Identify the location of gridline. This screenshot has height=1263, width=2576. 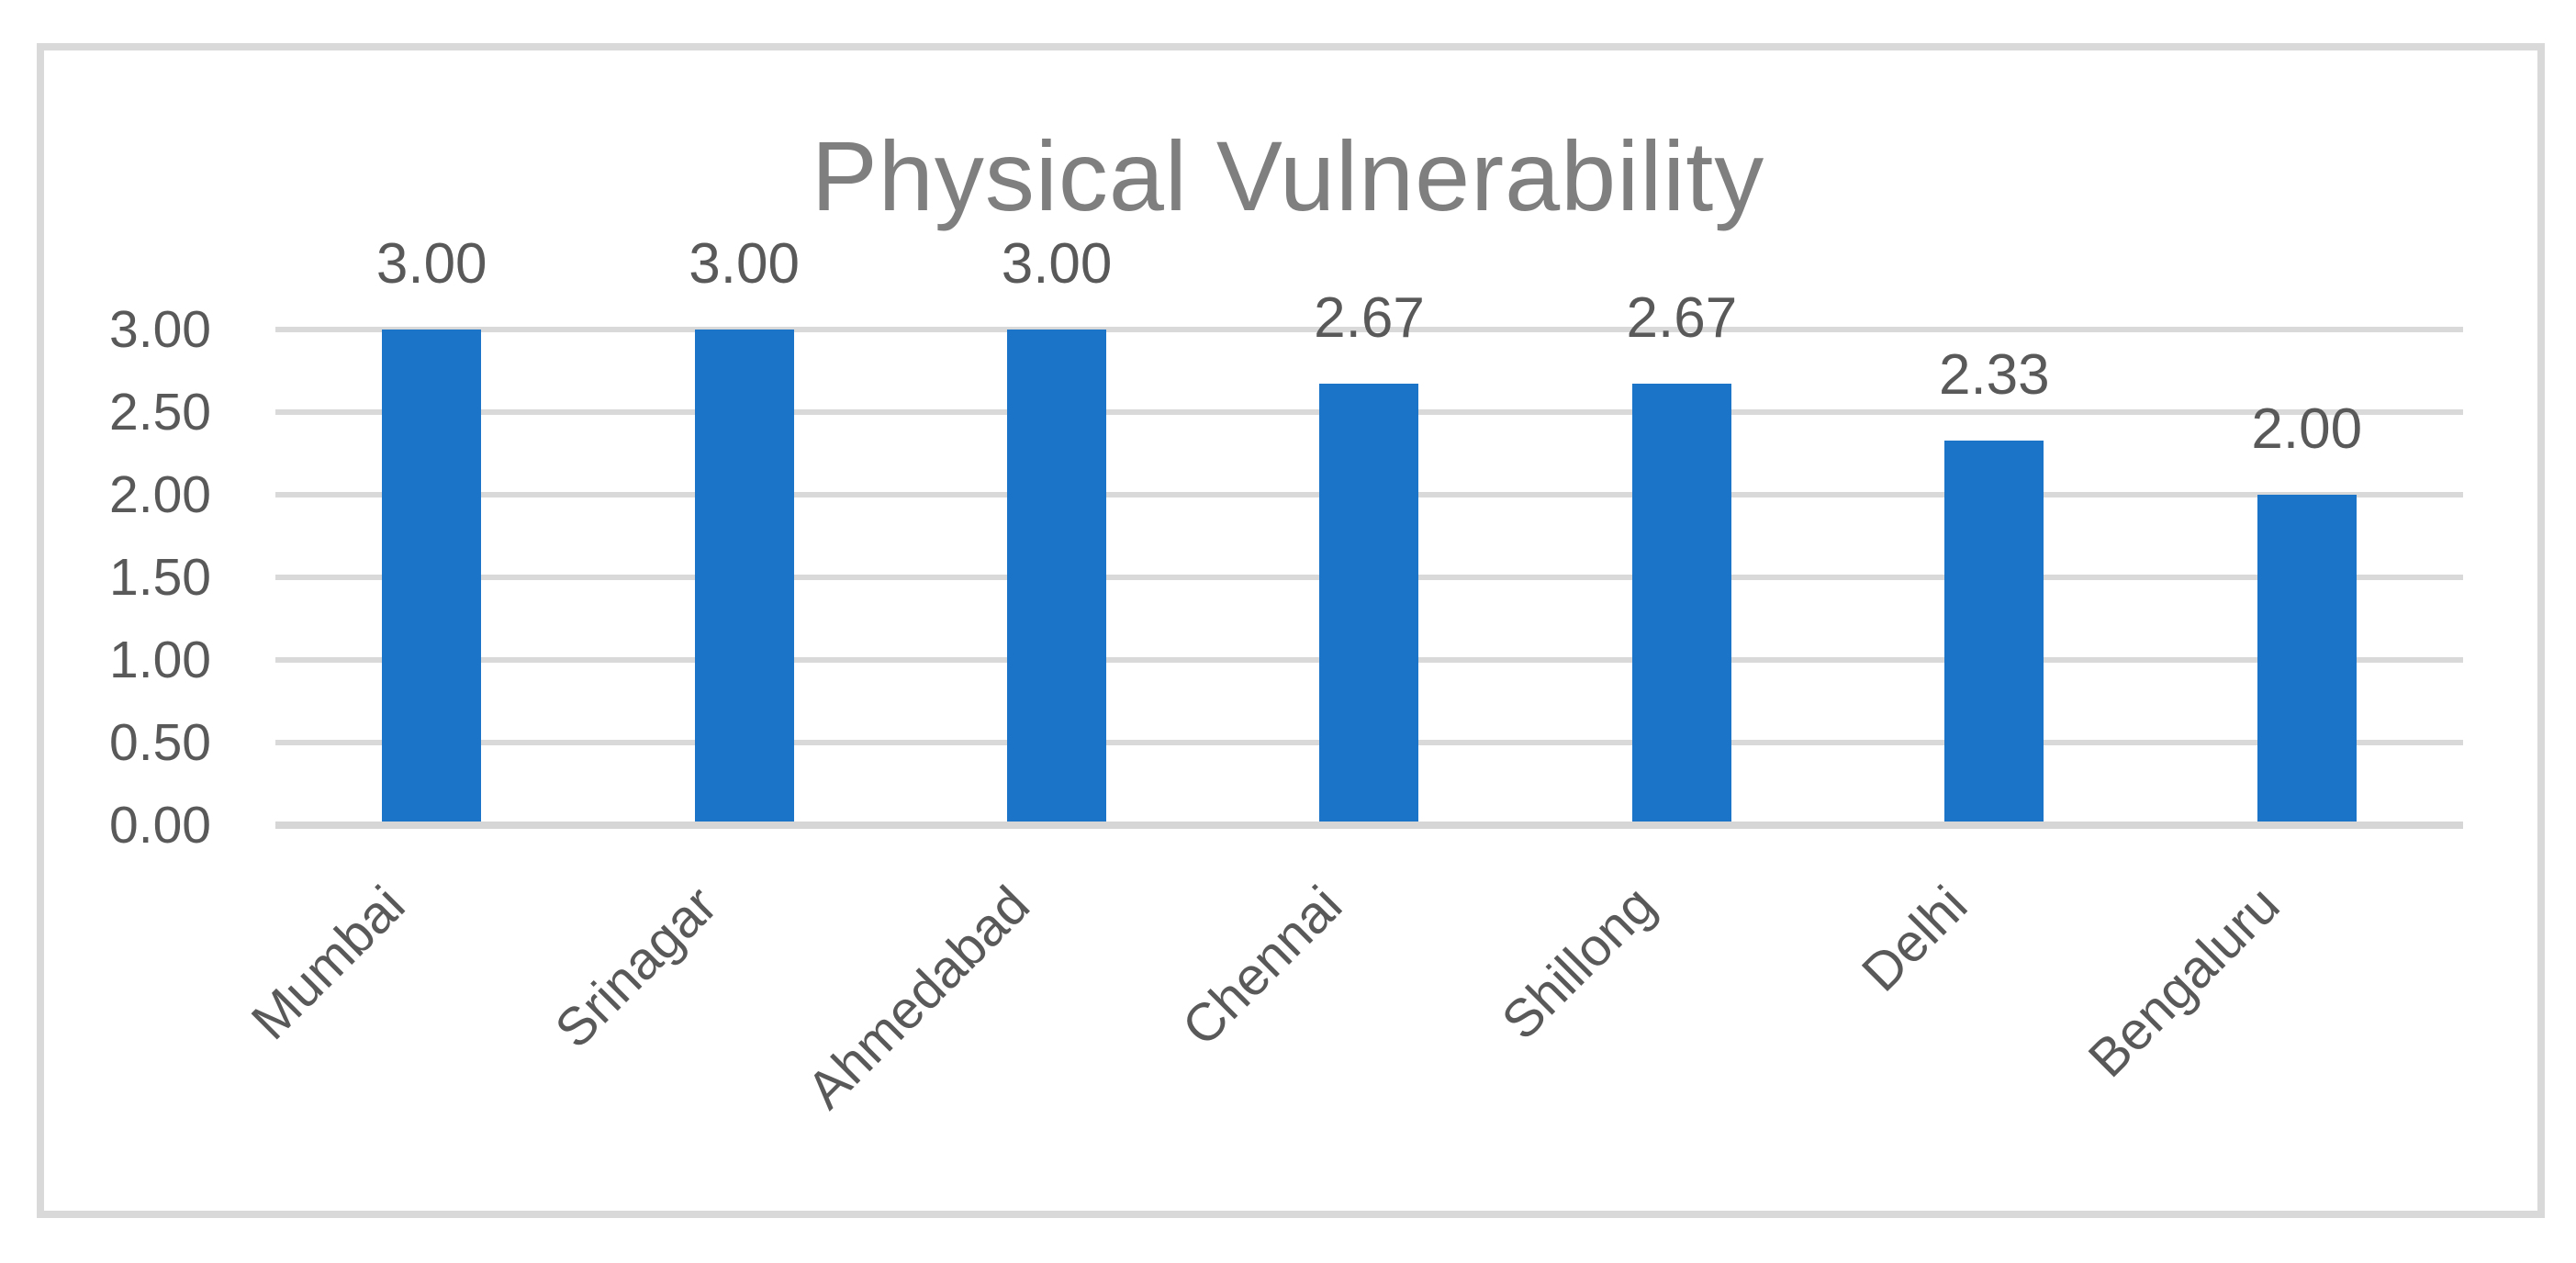
(1369, 329).